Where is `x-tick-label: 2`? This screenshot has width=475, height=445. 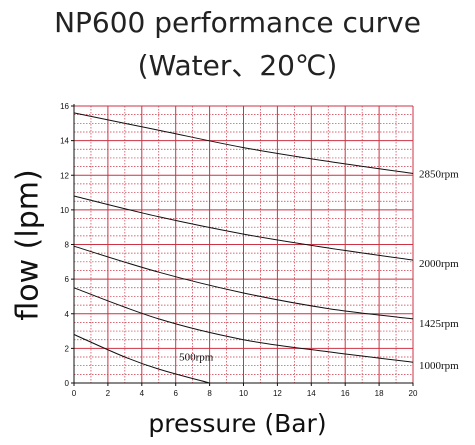 x-tick-label: 2 is located at coordinates (108, 393).